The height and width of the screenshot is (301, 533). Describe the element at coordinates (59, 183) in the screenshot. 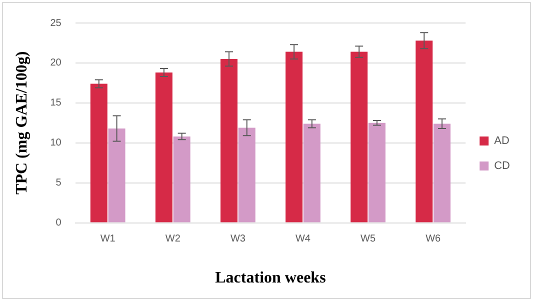

I see `y-tick-label: 5` at that location.